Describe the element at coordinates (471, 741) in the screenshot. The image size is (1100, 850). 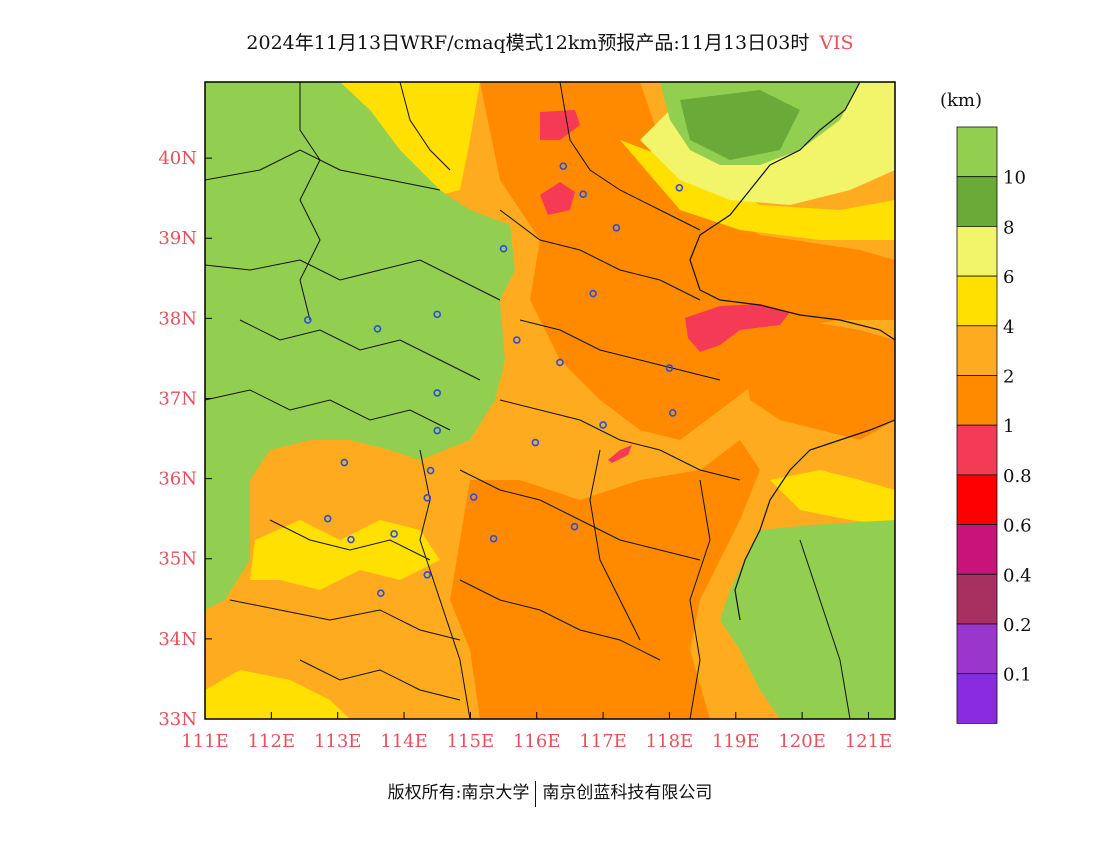
I see `x-tick-label: 115E` at that location.